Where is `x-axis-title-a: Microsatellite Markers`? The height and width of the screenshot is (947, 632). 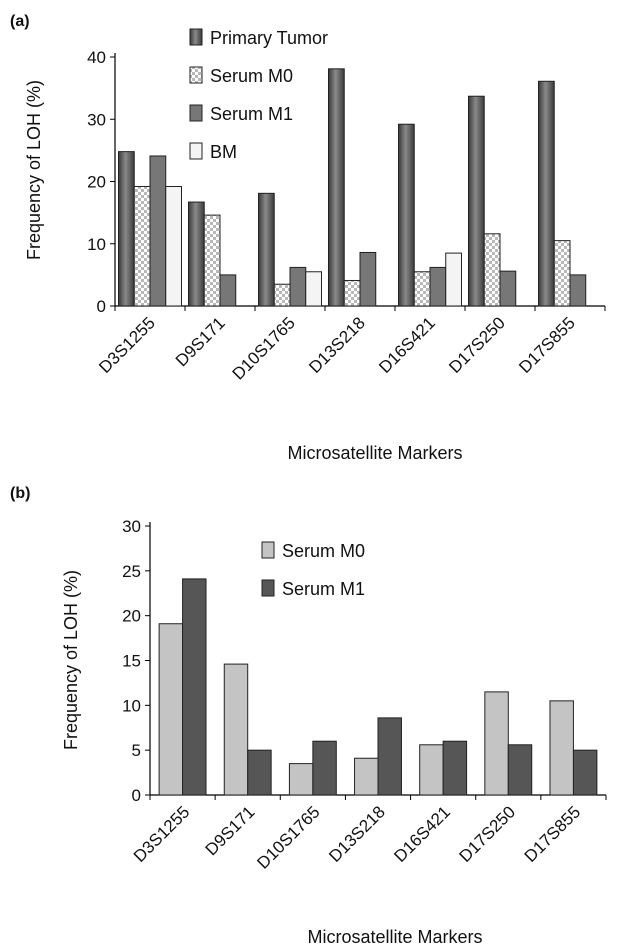 x-axis-title-a: Microsatellite Markers is located at coordinates (374, 453).